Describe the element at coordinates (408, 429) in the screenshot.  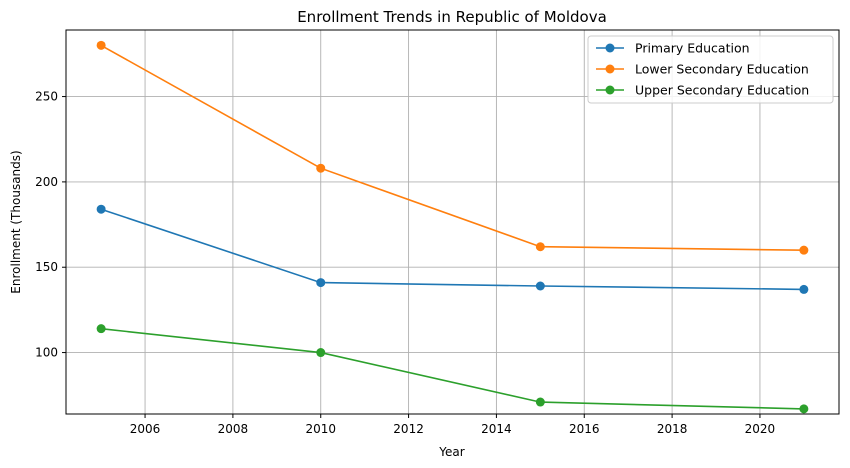
I see `x-tick-label: 2012` at that location.